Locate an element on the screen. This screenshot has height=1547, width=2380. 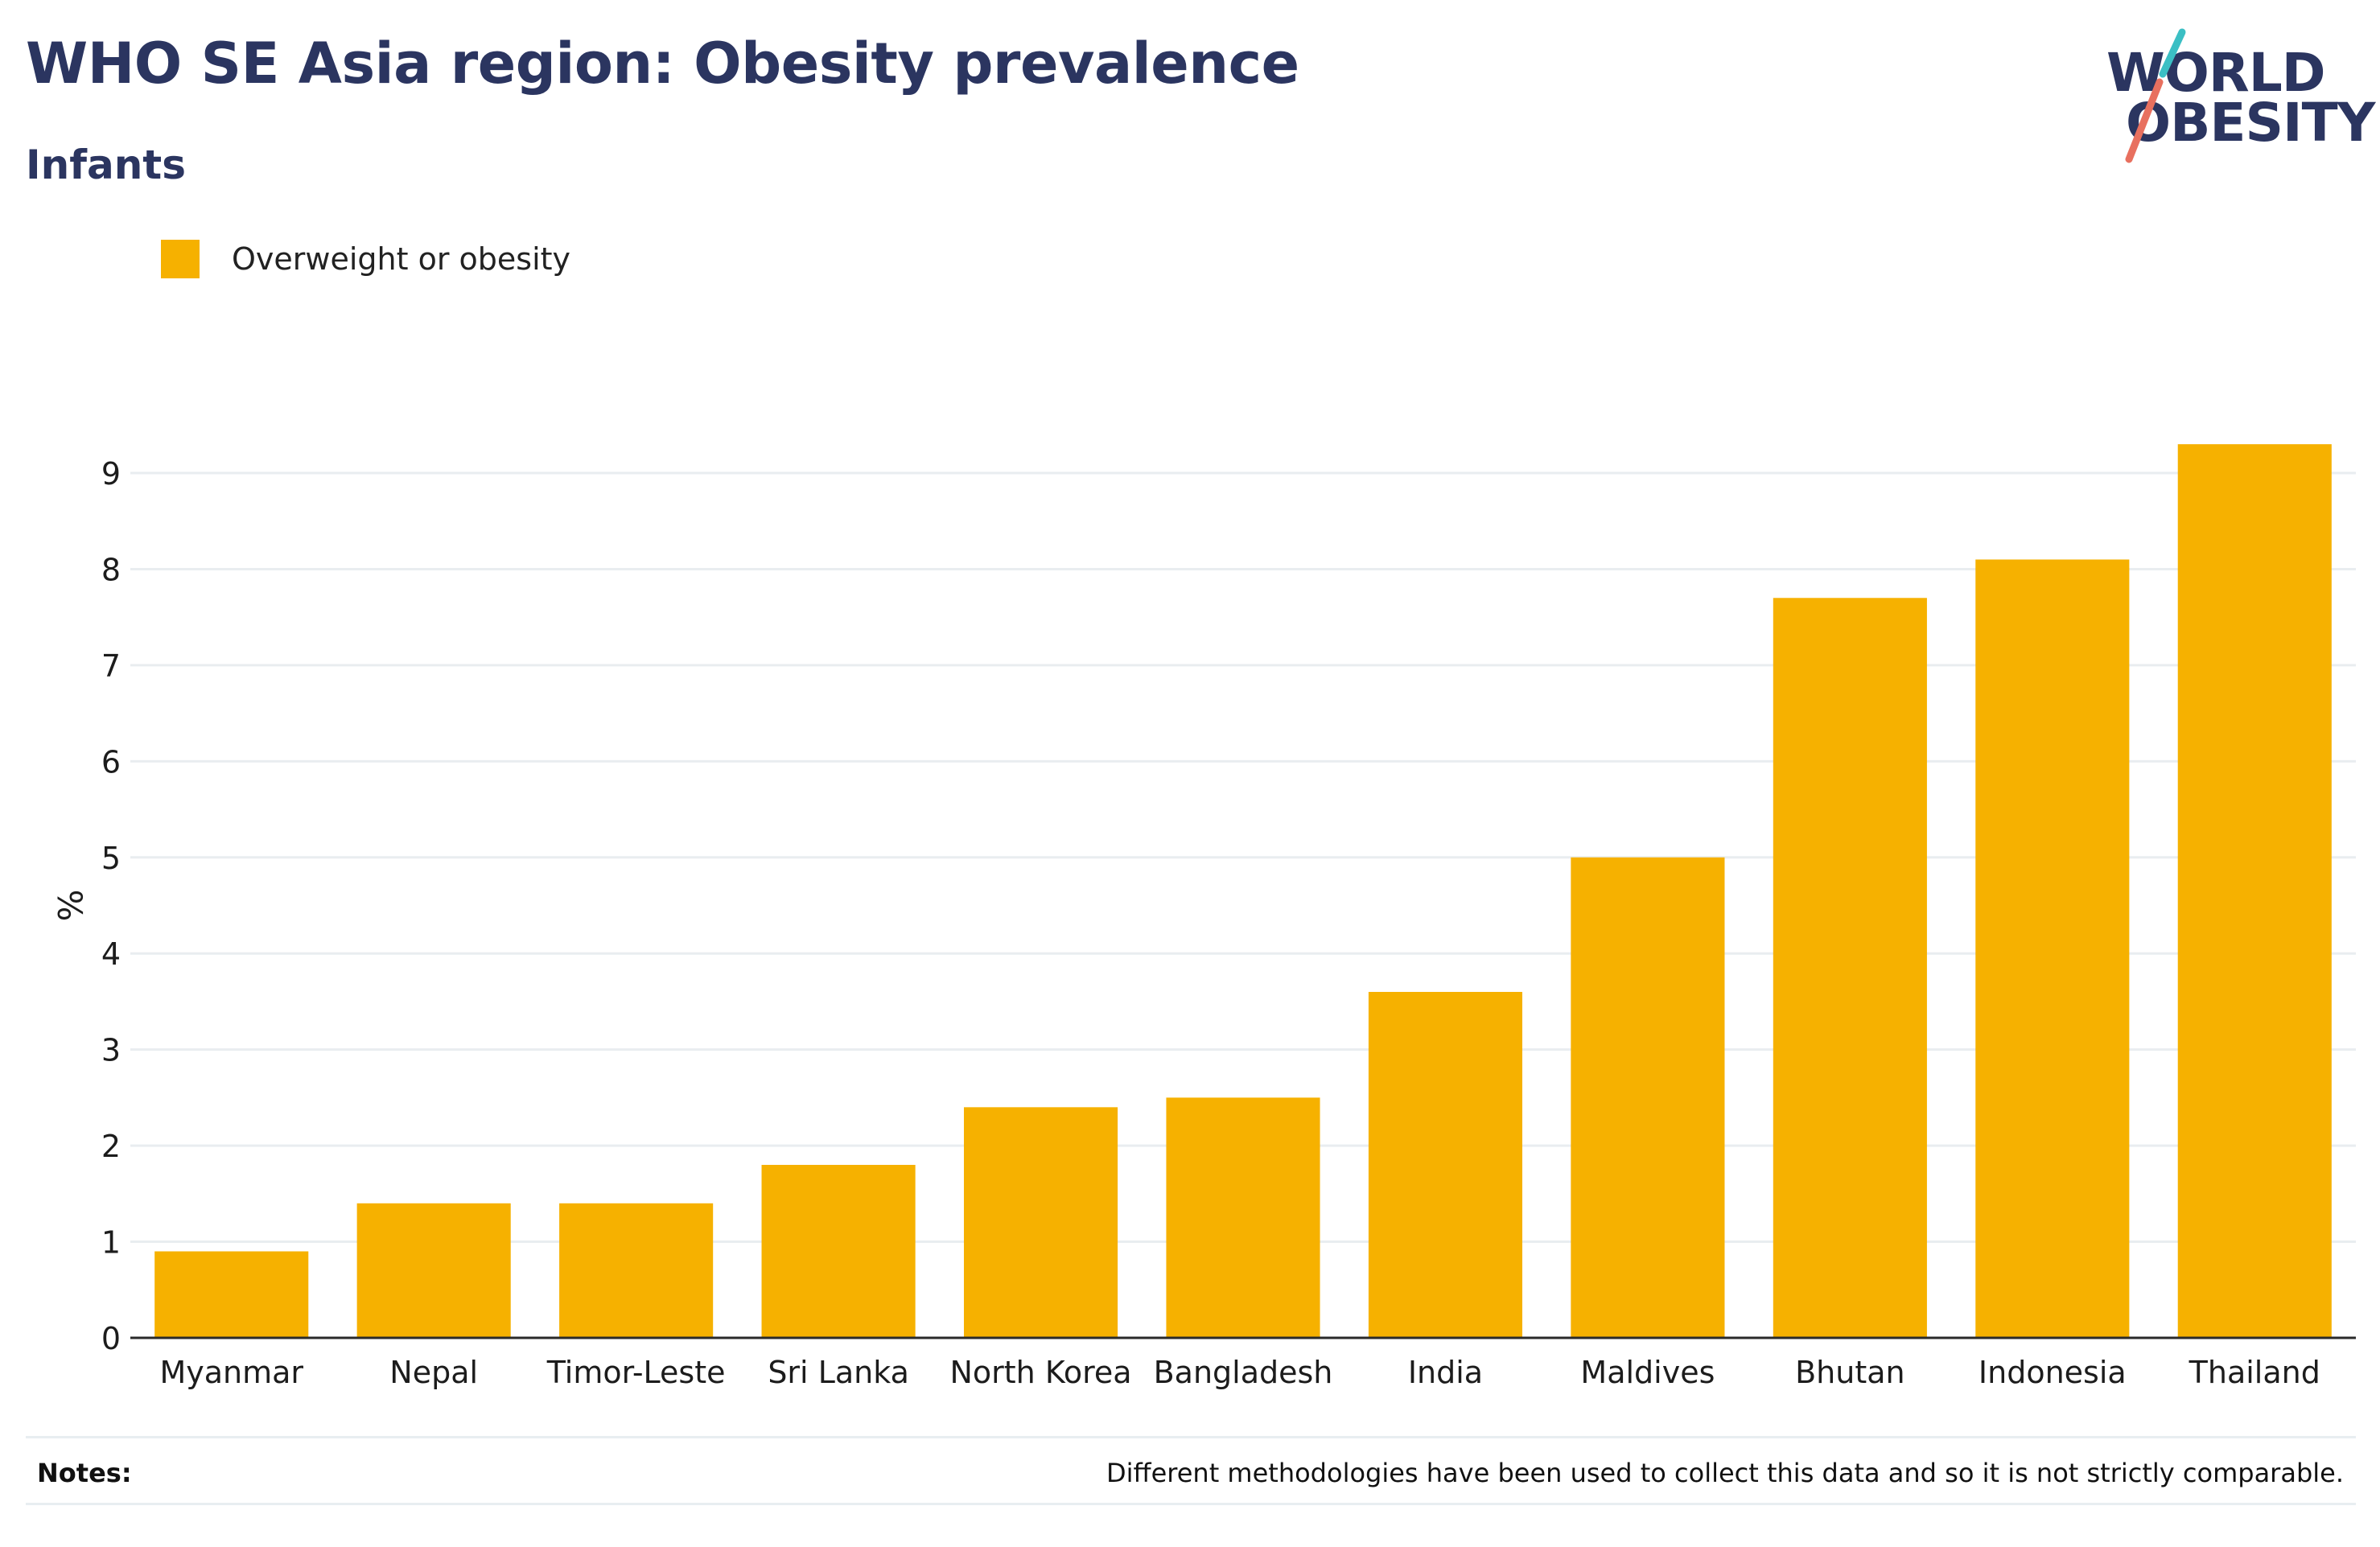
y-axis-label: % is located at coordinates (69, 906).